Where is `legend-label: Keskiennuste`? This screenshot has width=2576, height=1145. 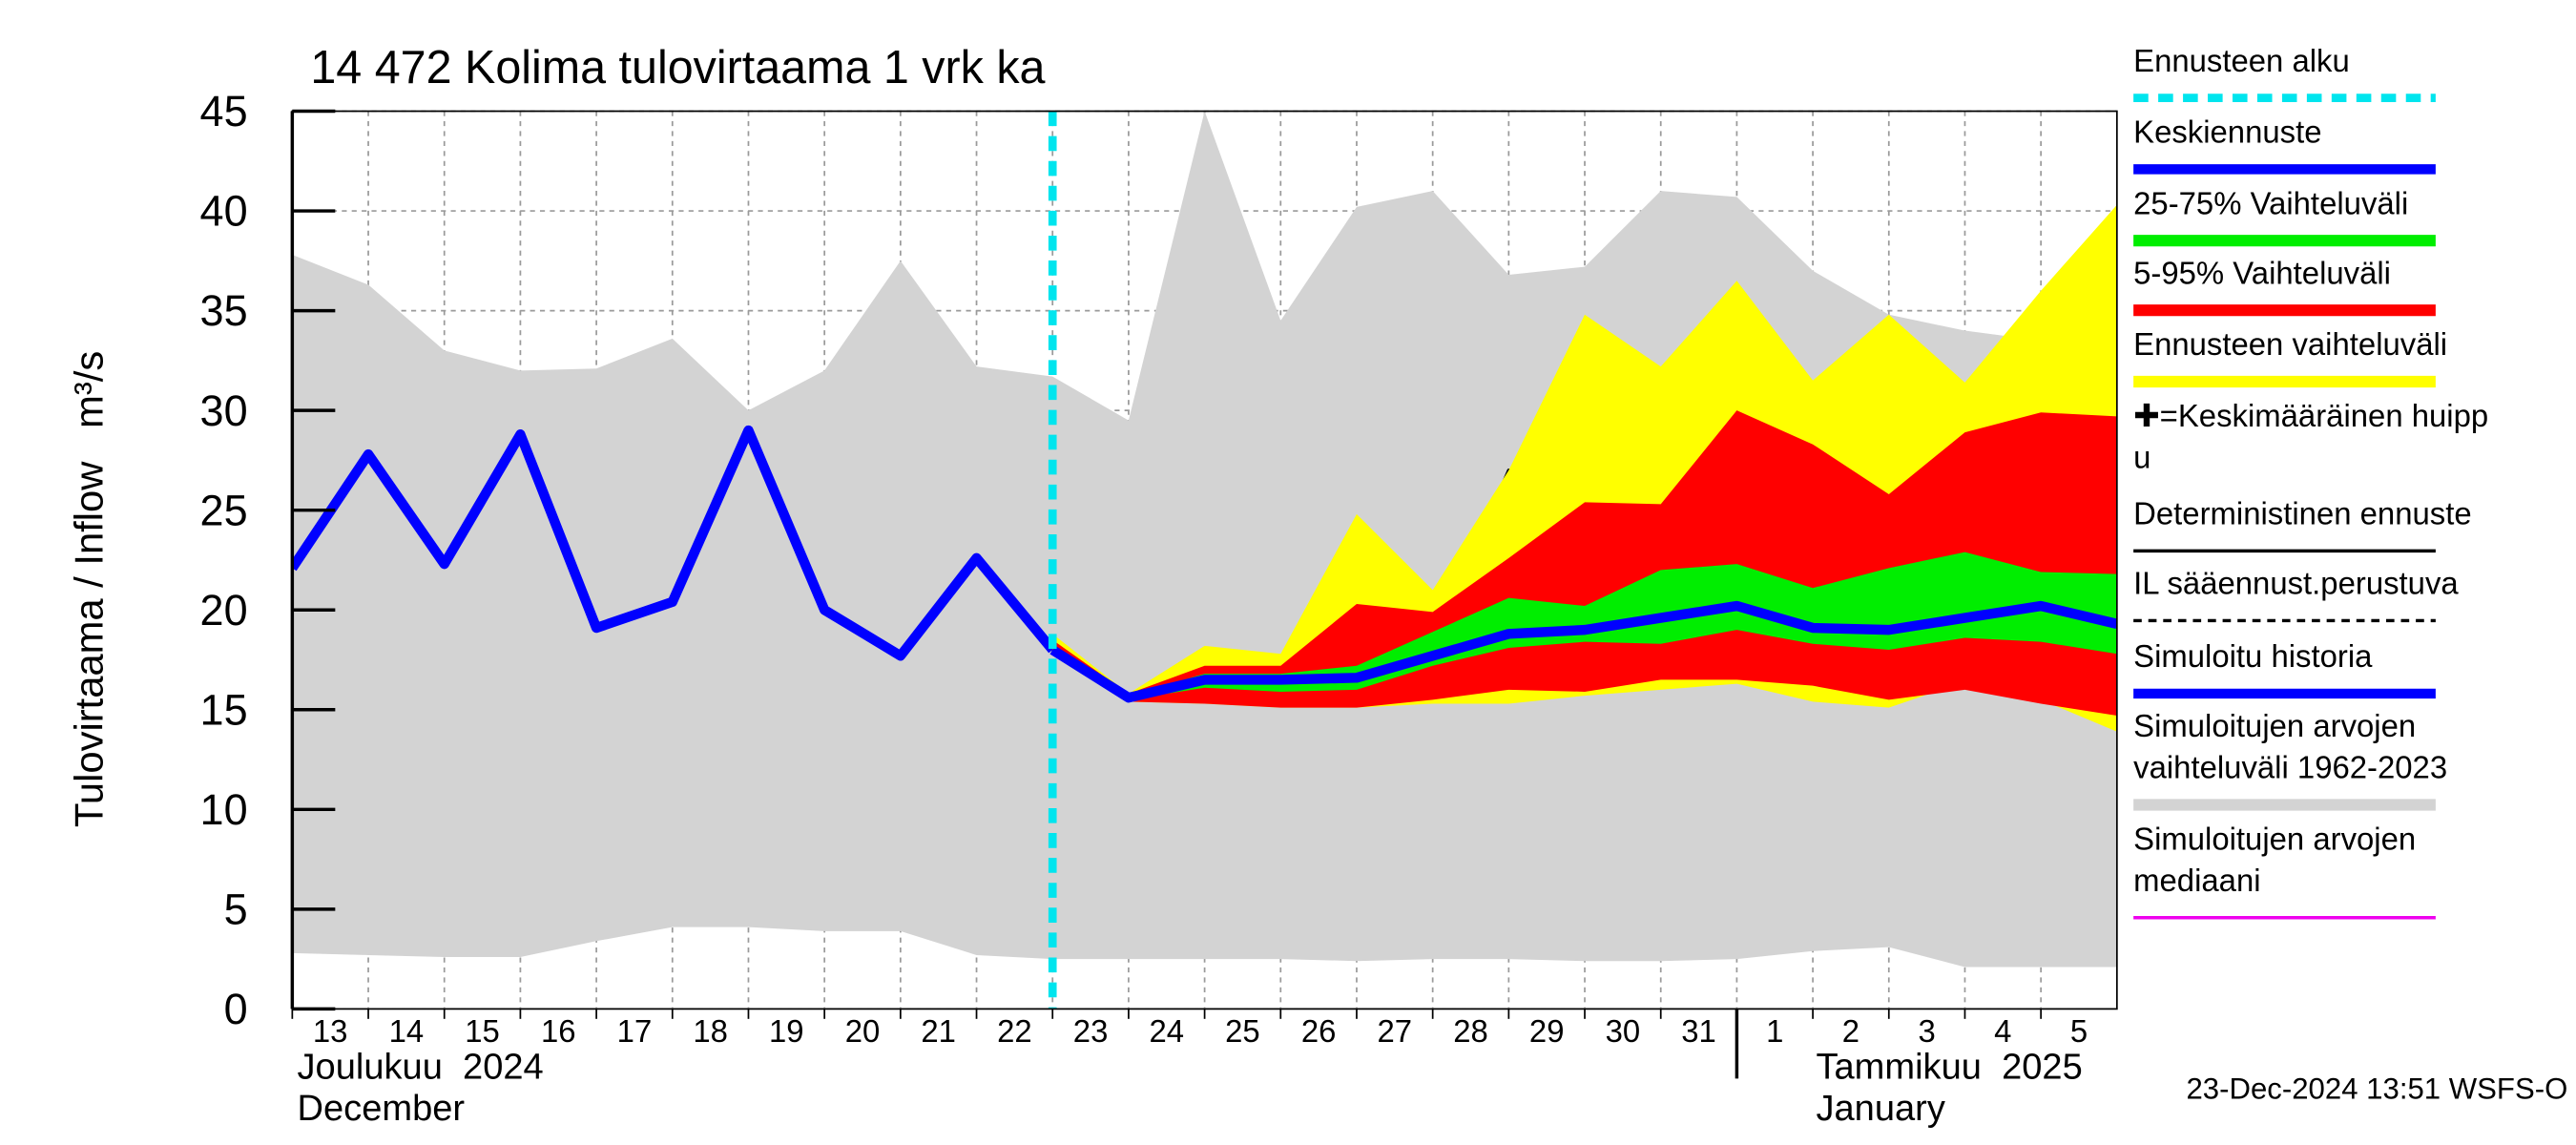
legend-label: Keskiennuste is located at coordinates (2227, 131).